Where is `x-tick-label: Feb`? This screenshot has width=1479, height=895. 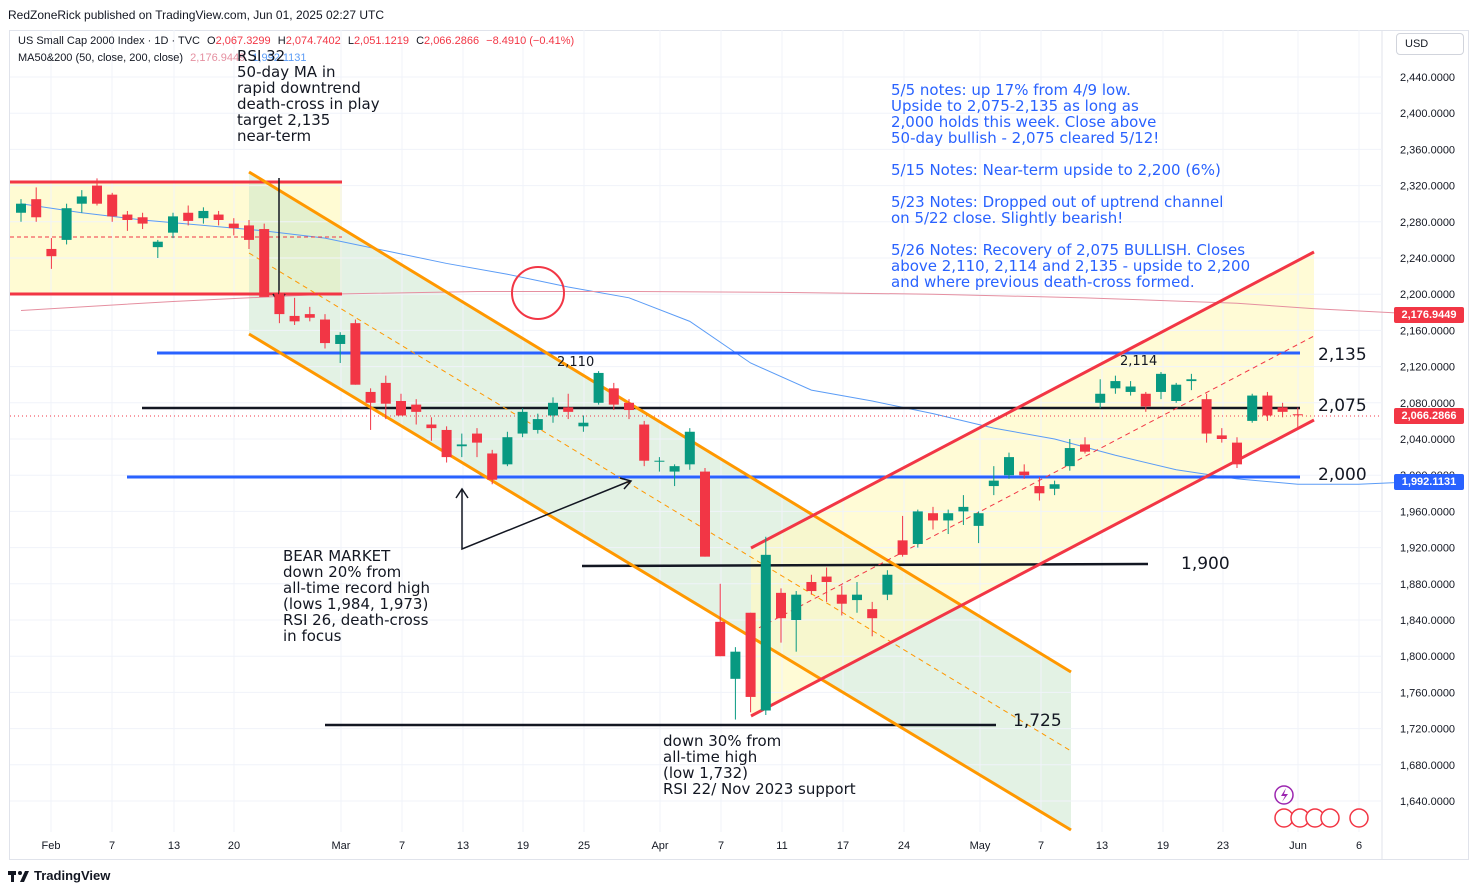
x-tick-label: Feb is located at coordinates (51, 846).